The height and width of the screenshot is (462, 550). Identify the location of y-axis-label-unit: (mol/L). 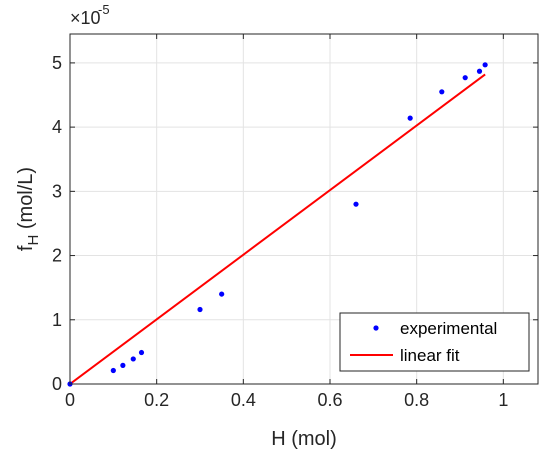
(26, 201).